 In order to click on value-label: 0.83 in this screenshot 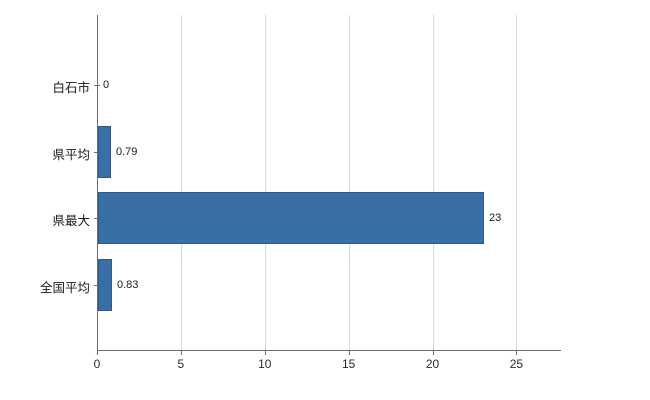, I will do `click(128, 284)`.